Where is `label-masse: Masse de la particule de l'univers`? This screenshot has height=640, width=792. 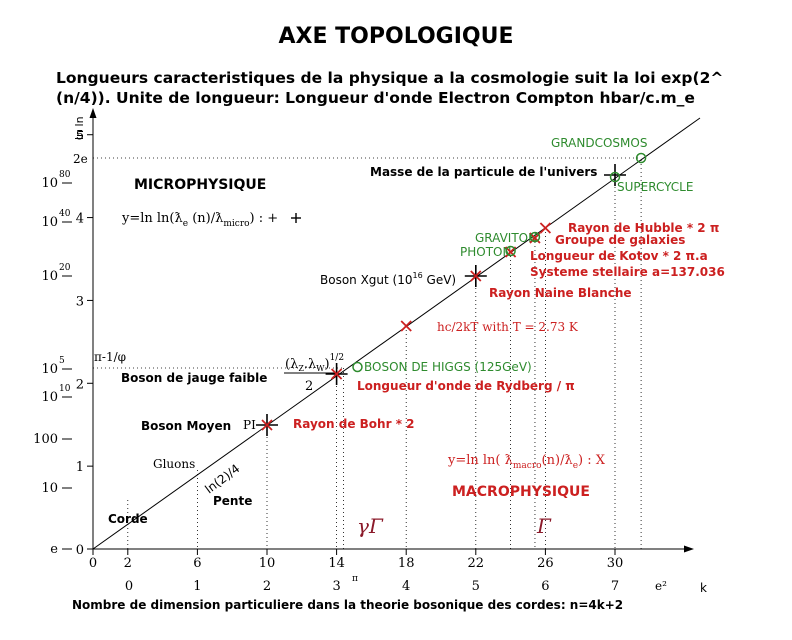
label-masse: Masse de la particule de l'univers is located at coordinates (483, 172).